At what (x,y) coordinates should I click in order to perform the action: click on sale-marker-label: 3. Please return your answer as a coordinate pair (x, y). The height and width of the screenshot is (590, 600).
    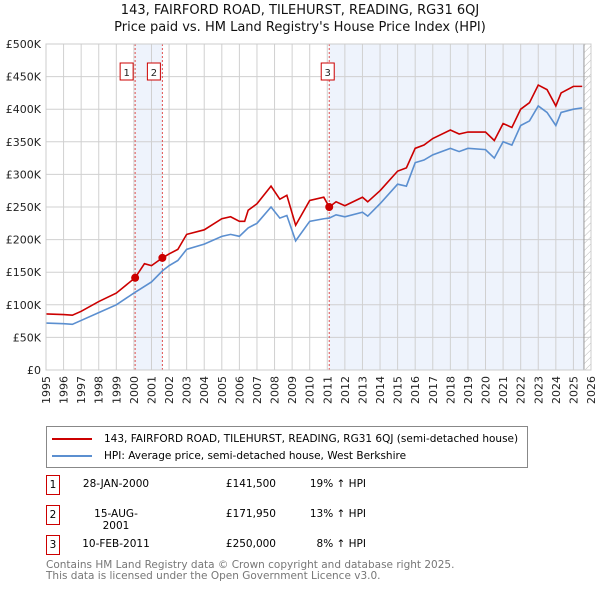
    Looking at the image, I should click on (328, 73).